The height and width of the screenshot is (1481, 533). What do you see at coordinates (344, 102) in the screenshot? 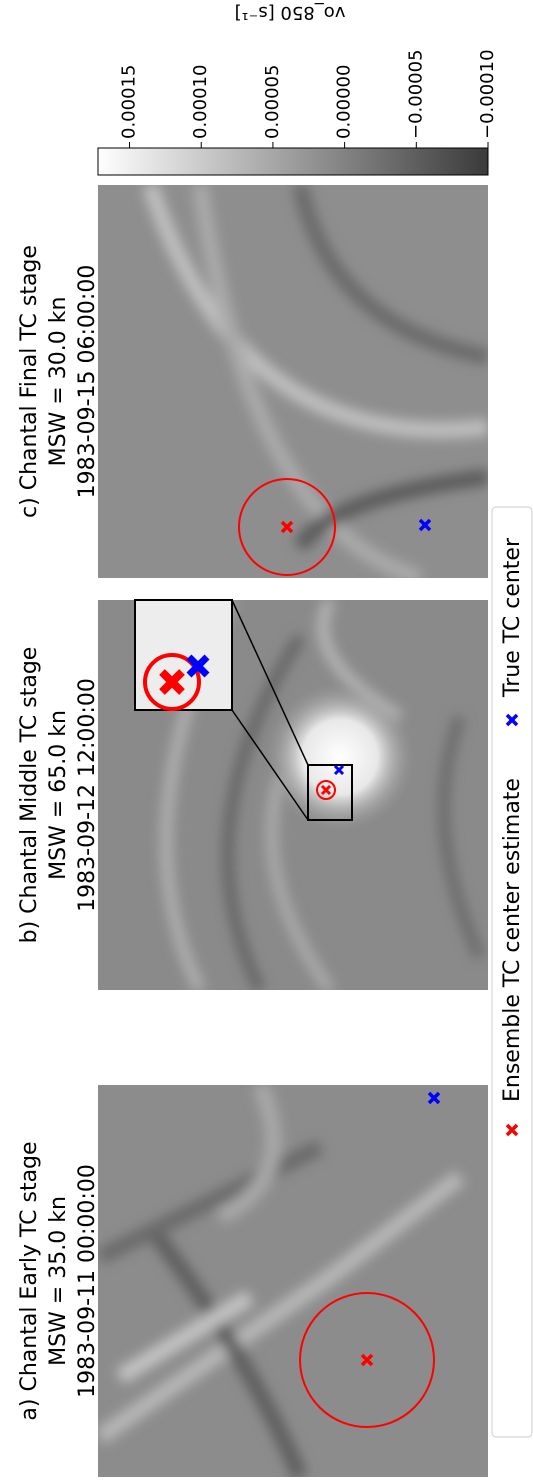
I see `colorbar-tick-label: 0.00000` at bounding box center [344, 102].